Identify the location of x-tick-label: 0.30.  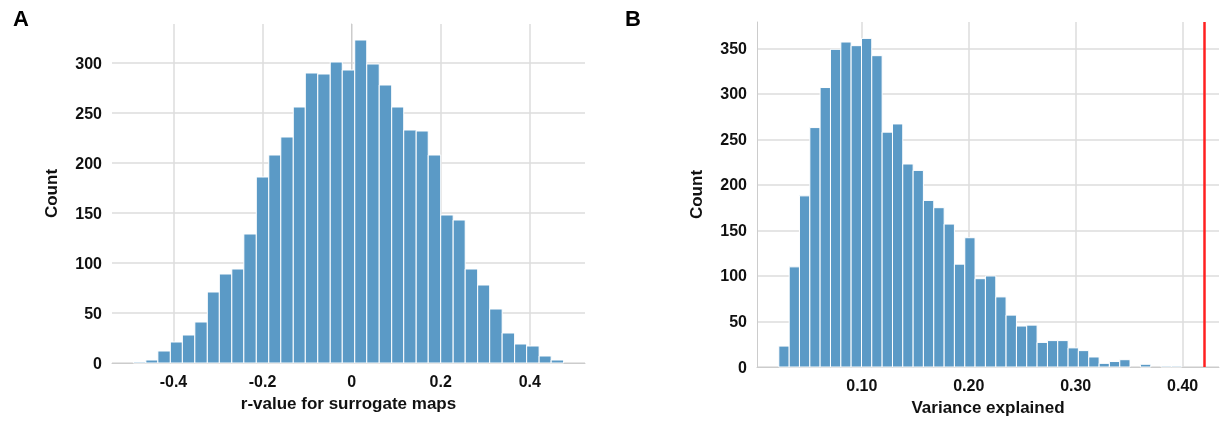
(1076, 385).